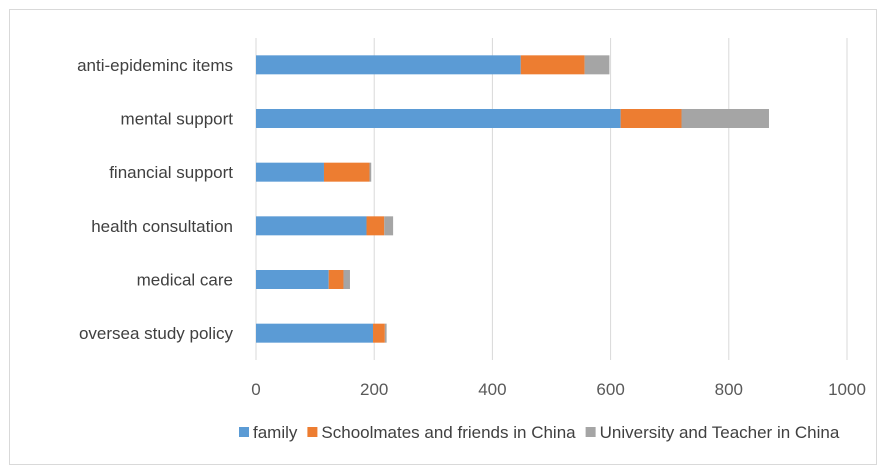 The image size is (887, 474). Describe the element at coordinates (156, 333) in the screenshot. I see `category-label: oversea study policy` at that location.